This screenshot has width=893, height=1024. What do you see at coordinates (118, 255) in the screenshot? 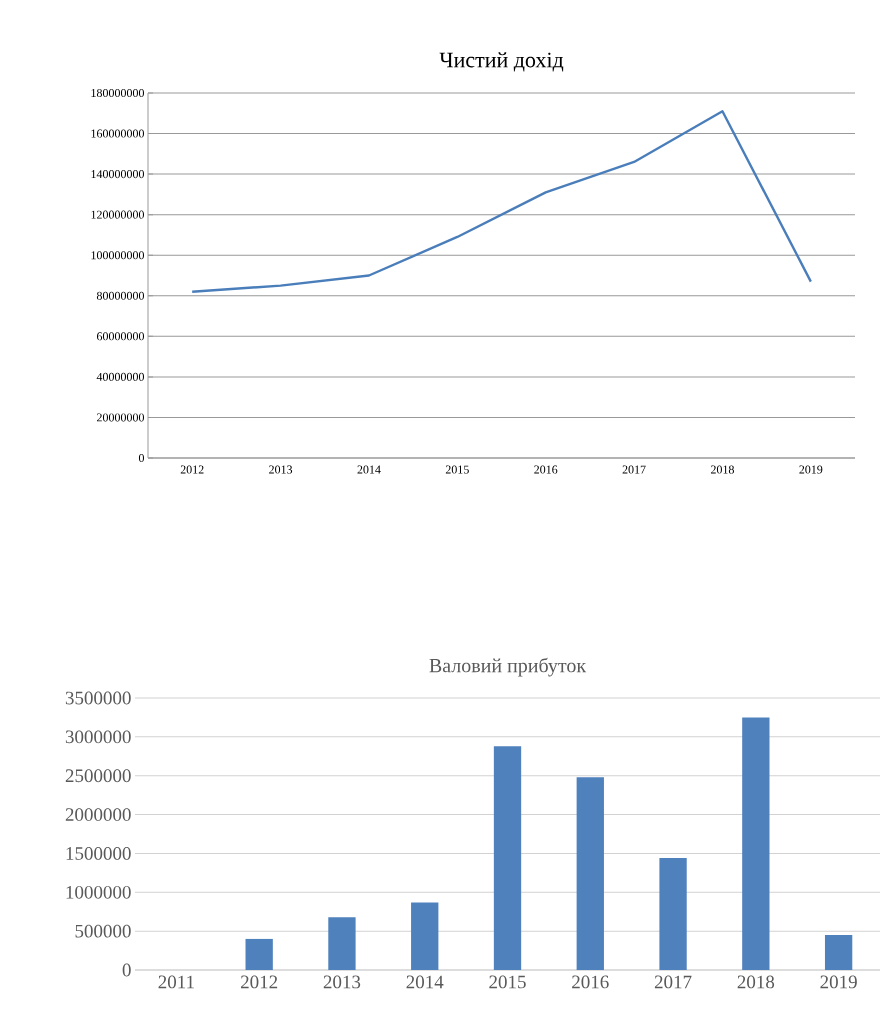
I see `y-tick-label: 100000000` at bounding box center [118, 255].